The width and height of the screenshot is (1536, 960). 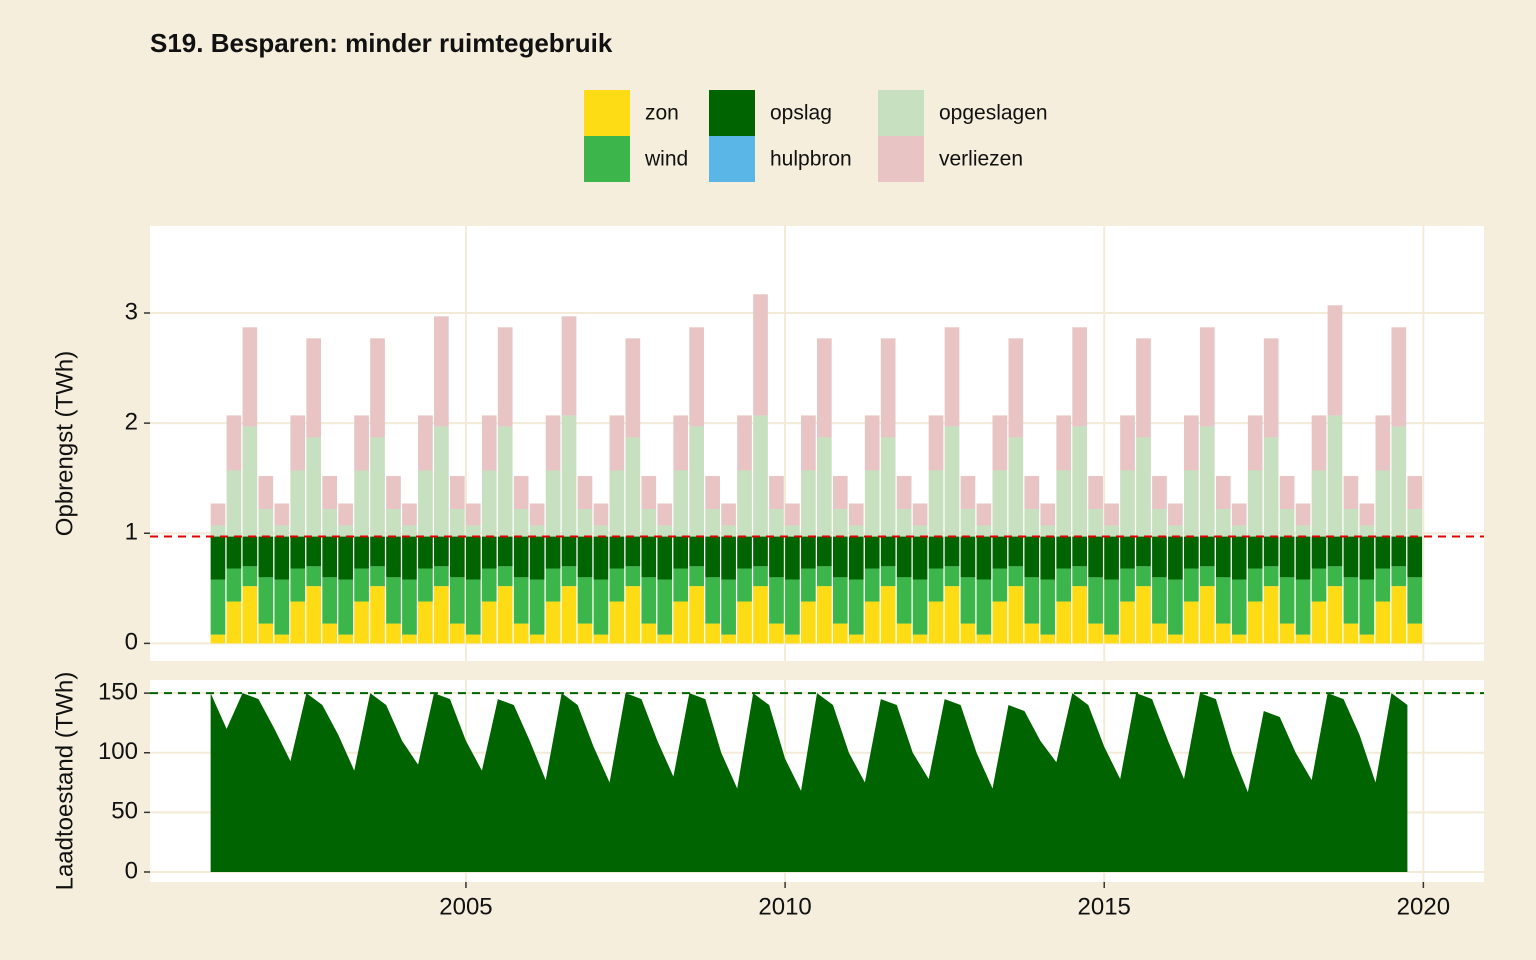 What do you see at coordinates (981, 159) in the screenshot?
I see `legend-label: verliezen` at bounding box center [981, 159].